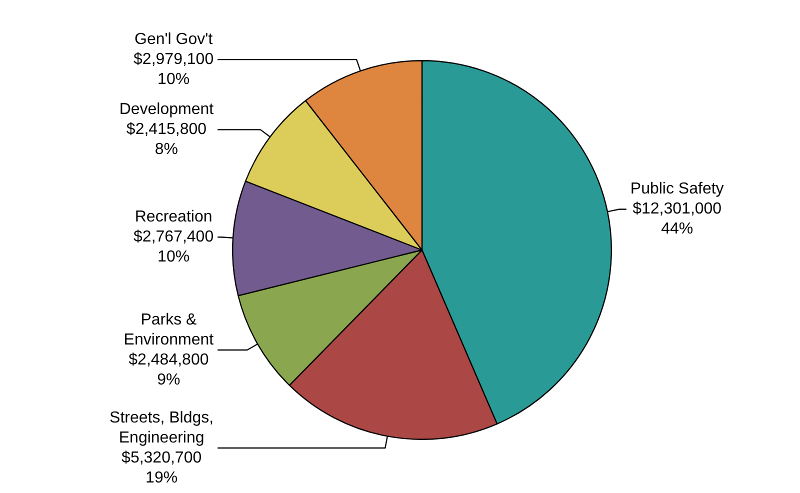 Image resolution: width=800 pixels, height=493 pixels. What do you see at coordinates (168, 369) in the screenshot?
I see `data-label: $2,484,800 9%` at bounding box center [168, 369].